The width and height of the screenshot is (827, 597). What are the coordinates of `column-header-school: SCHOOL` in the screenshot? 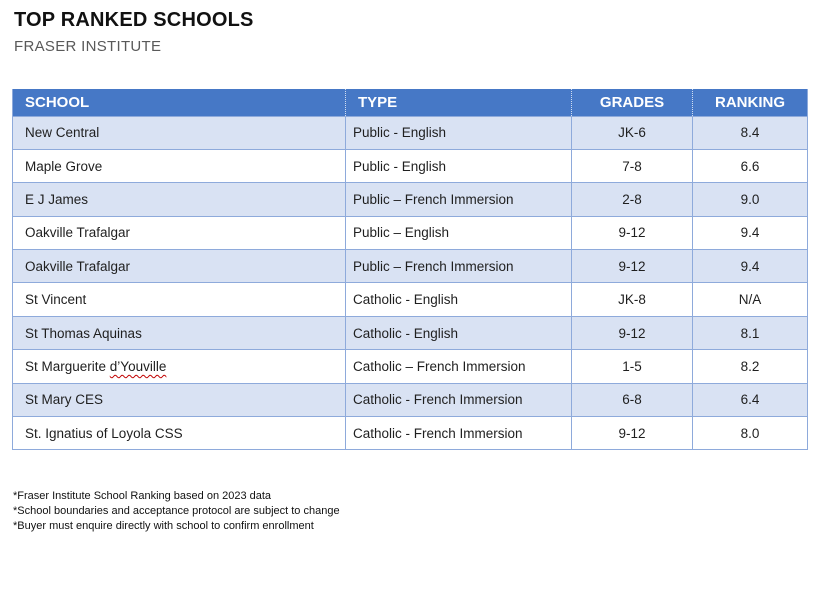 It's located at (179, 102).